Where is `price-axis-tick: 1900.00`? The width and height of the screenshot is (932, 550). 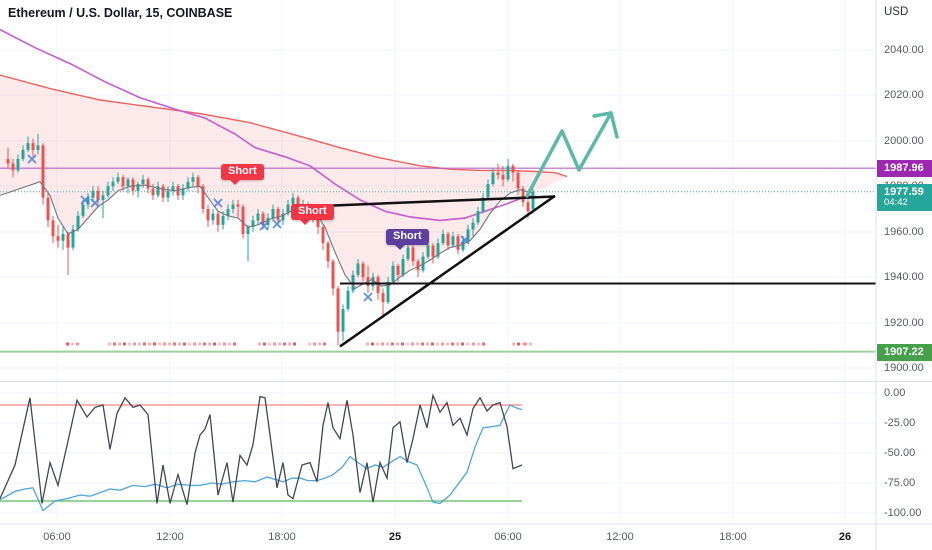
price-axis-tick: 1900.00 is located at coordinates (904, 368).